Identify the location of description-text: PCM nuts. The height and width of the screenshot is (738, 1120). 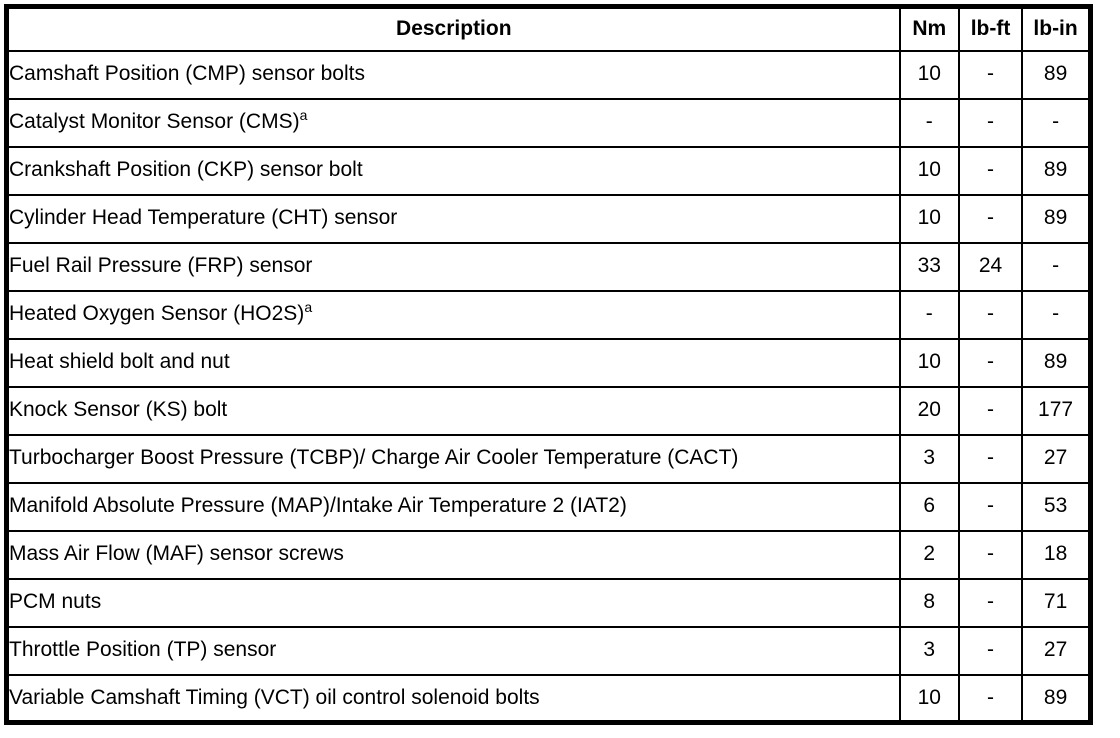
(55, 602).